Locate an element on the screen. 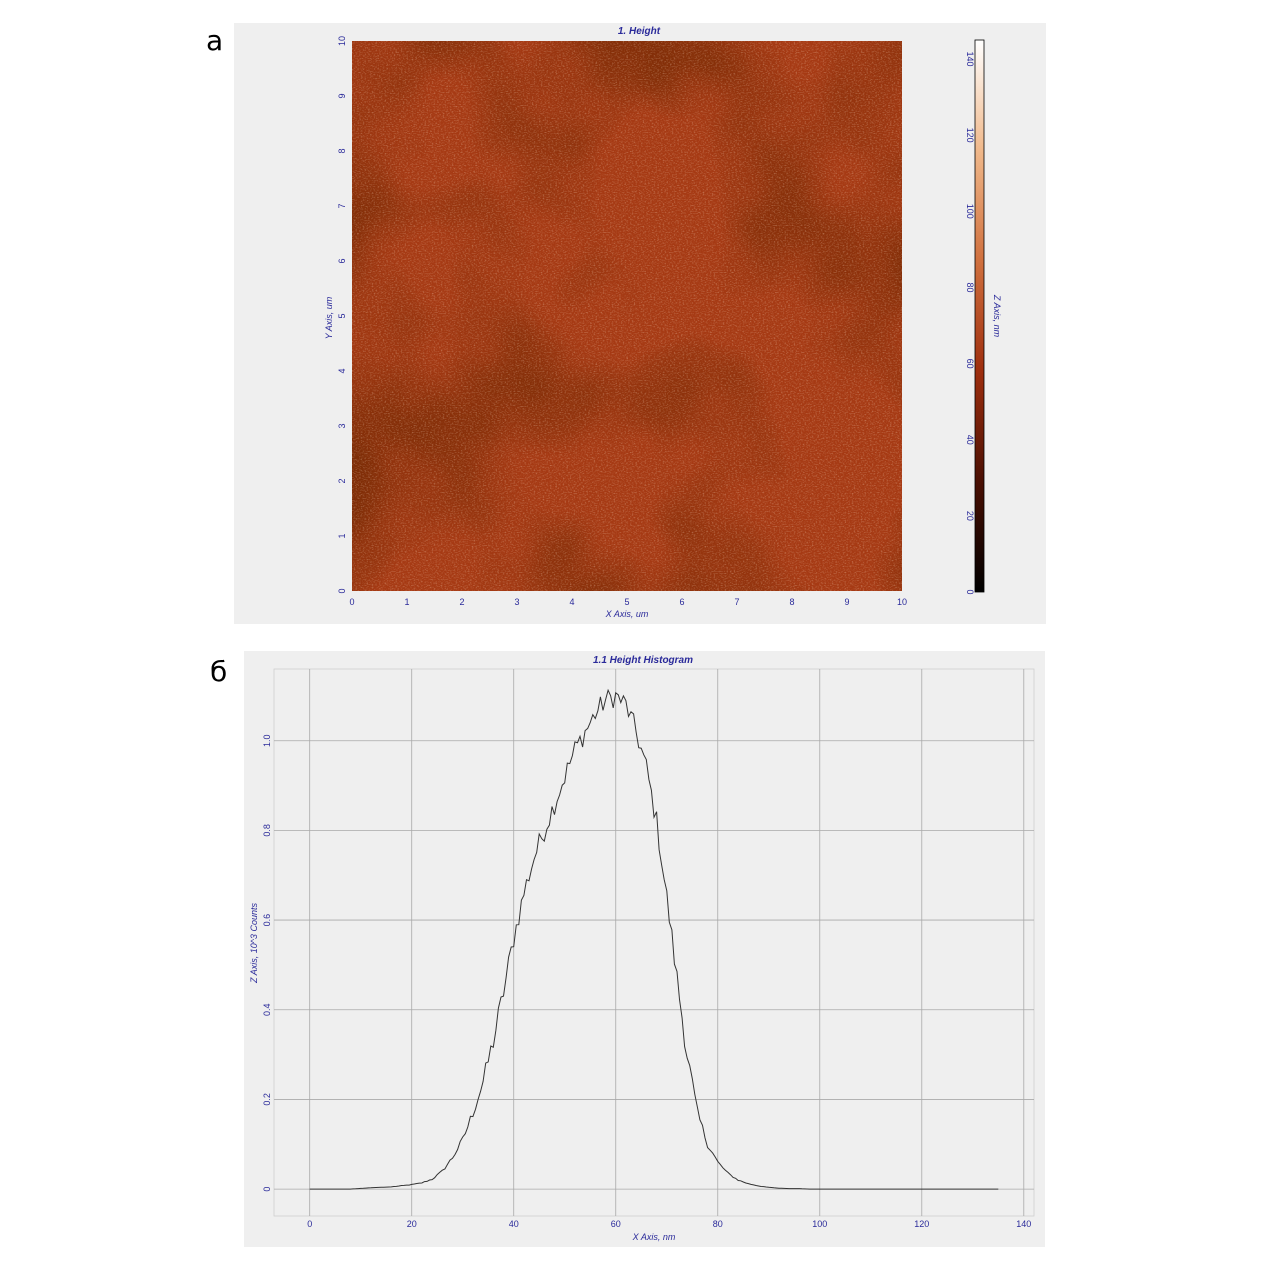 Image resolution: width=1280 pixels, height=1280 pixels. height-map-title: 1. Height is located at coordinates (639, 31).